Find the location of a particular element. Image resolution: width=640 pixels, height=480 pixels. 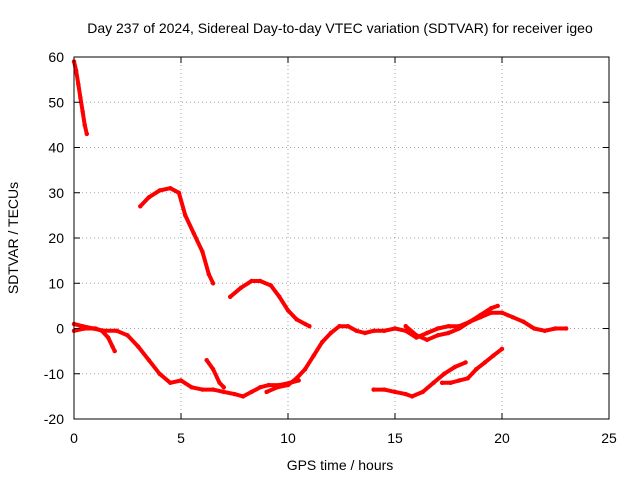

y-tick-label: 50 is located at coordinates (56, 102).